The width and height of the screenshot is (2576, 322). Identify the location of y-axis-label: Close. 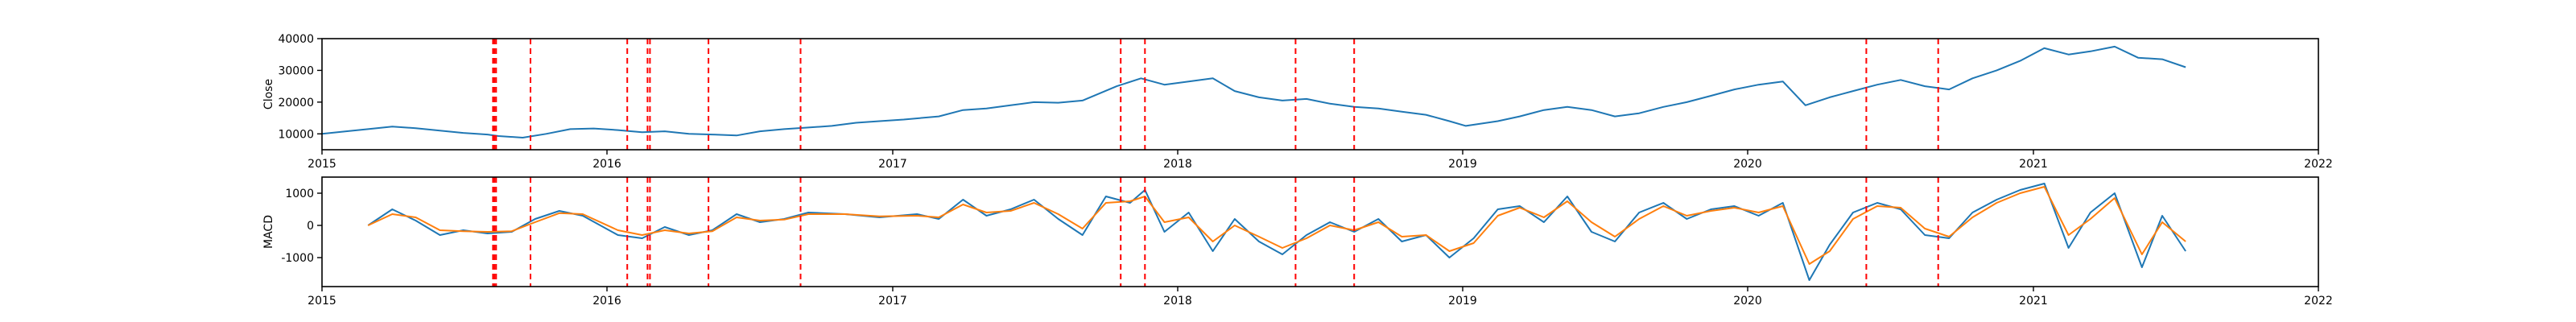
(268, 94).